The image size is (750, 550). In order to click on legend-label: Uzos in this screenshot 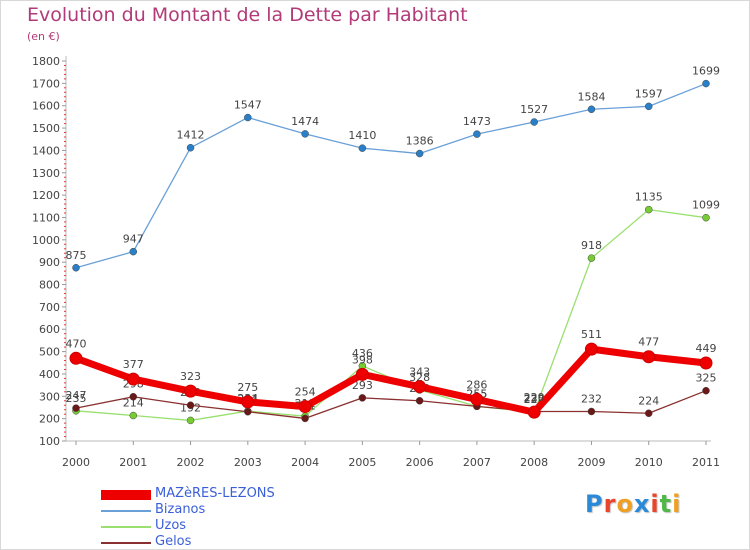, I will do `click(171, 525)`.